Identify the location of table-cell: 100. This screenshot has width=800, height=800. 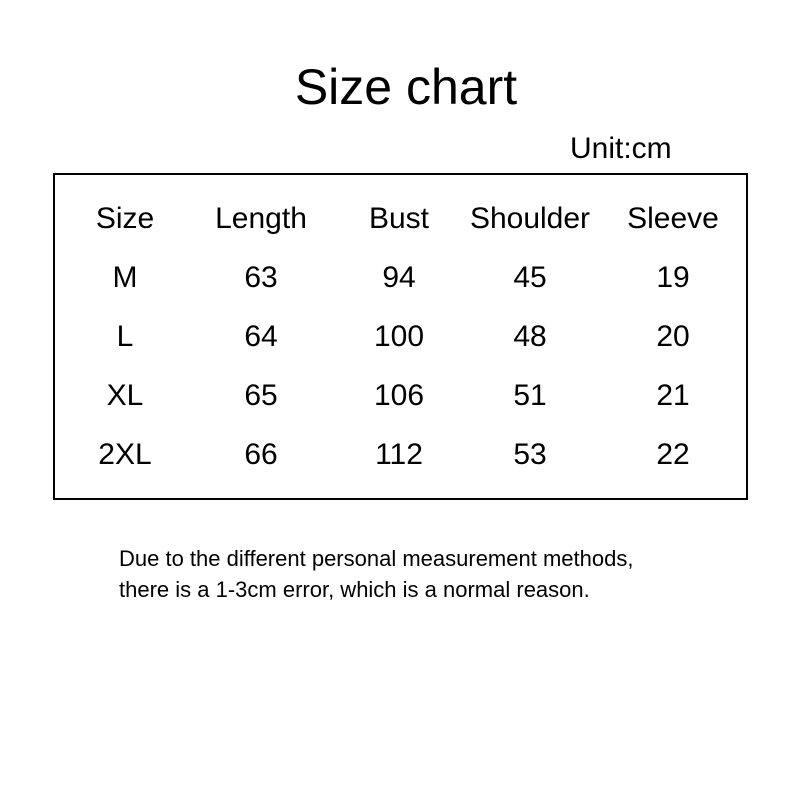
(399, 336).